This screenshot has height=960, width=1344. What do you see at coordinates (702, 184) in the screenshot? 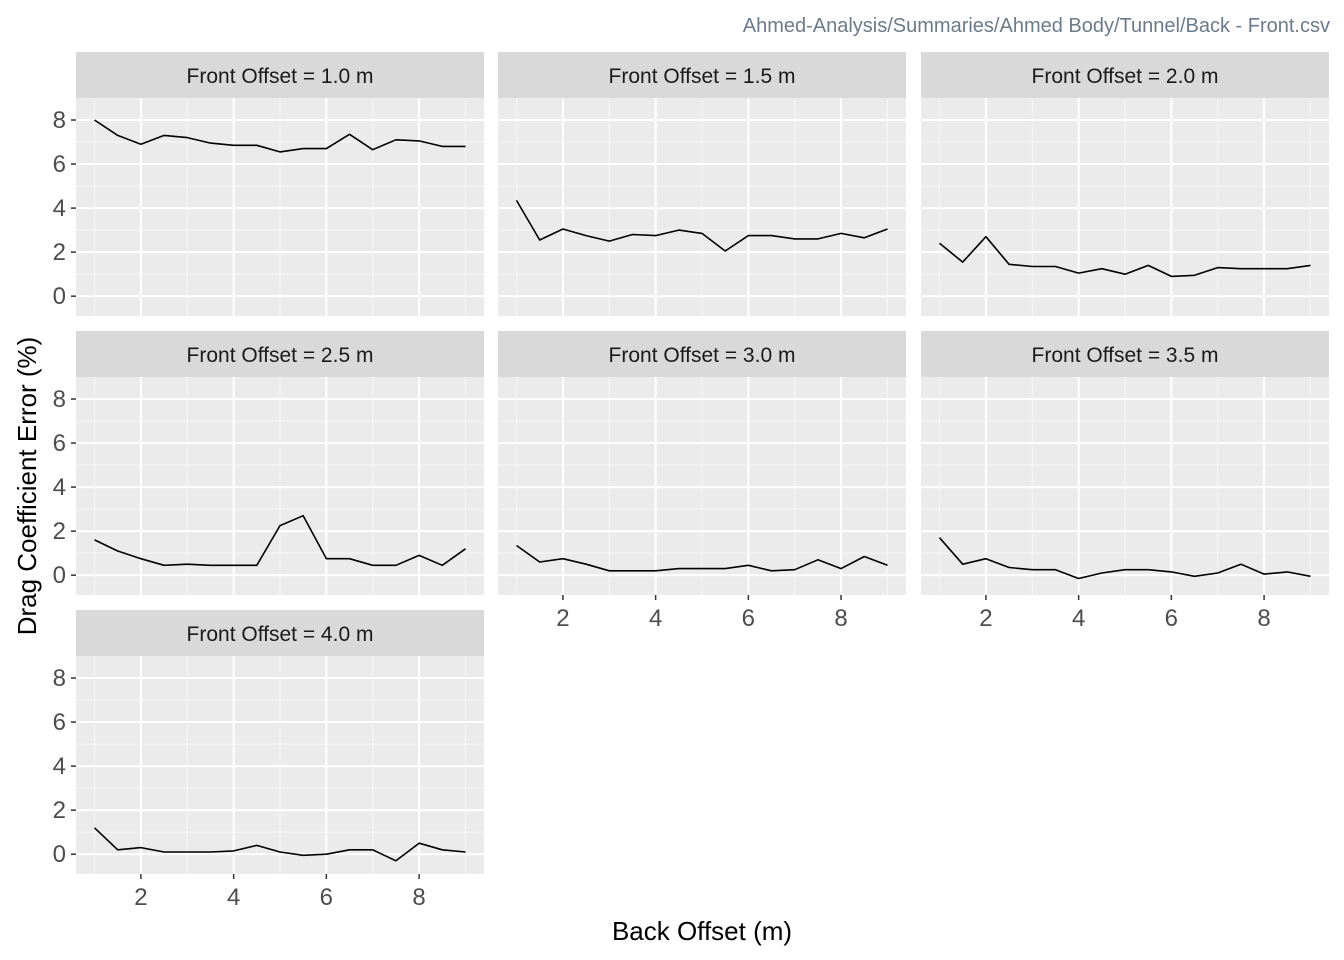
I see `facet-panel: Front Offset = 1.5 m` at bounding box center [702, 184].